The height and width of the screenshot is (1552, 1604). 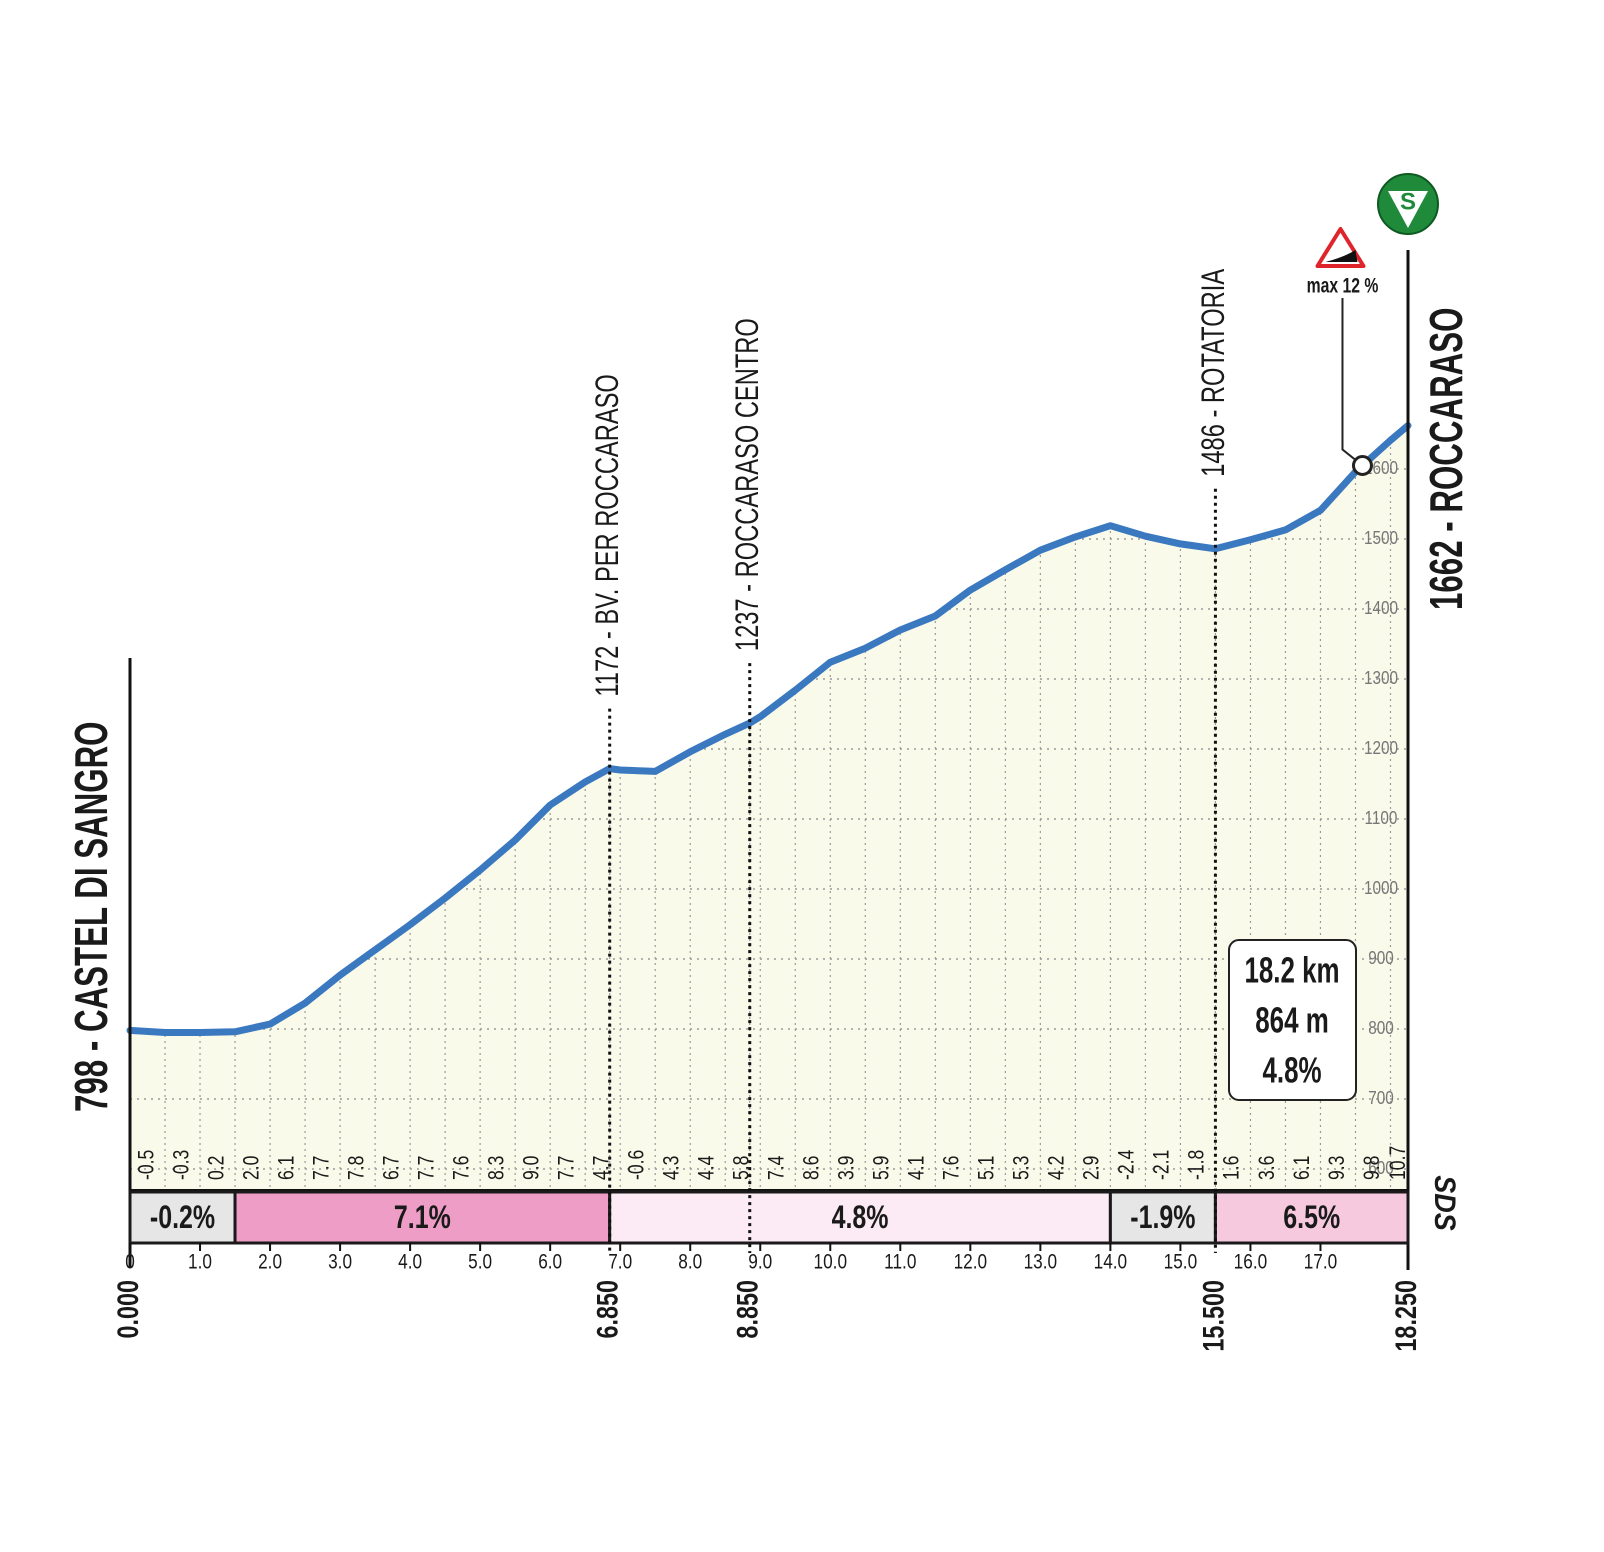 I want to click on x-tick-label: 11.0, so click(x=900, y=1262).